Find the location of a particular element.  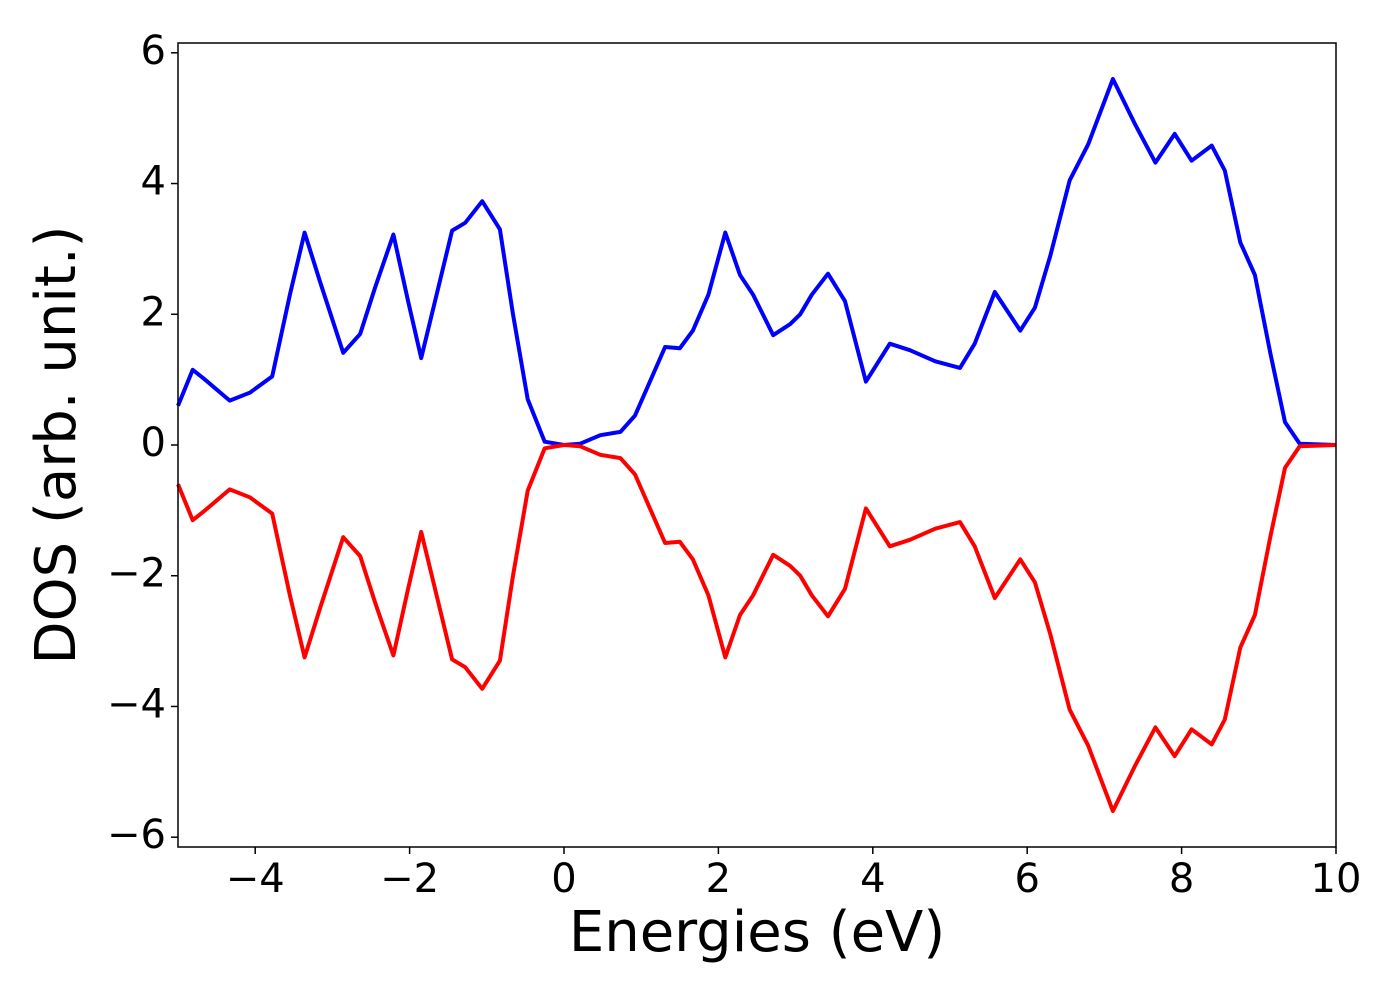

y-tick-label: 2 is located at coordinates (153, 312).